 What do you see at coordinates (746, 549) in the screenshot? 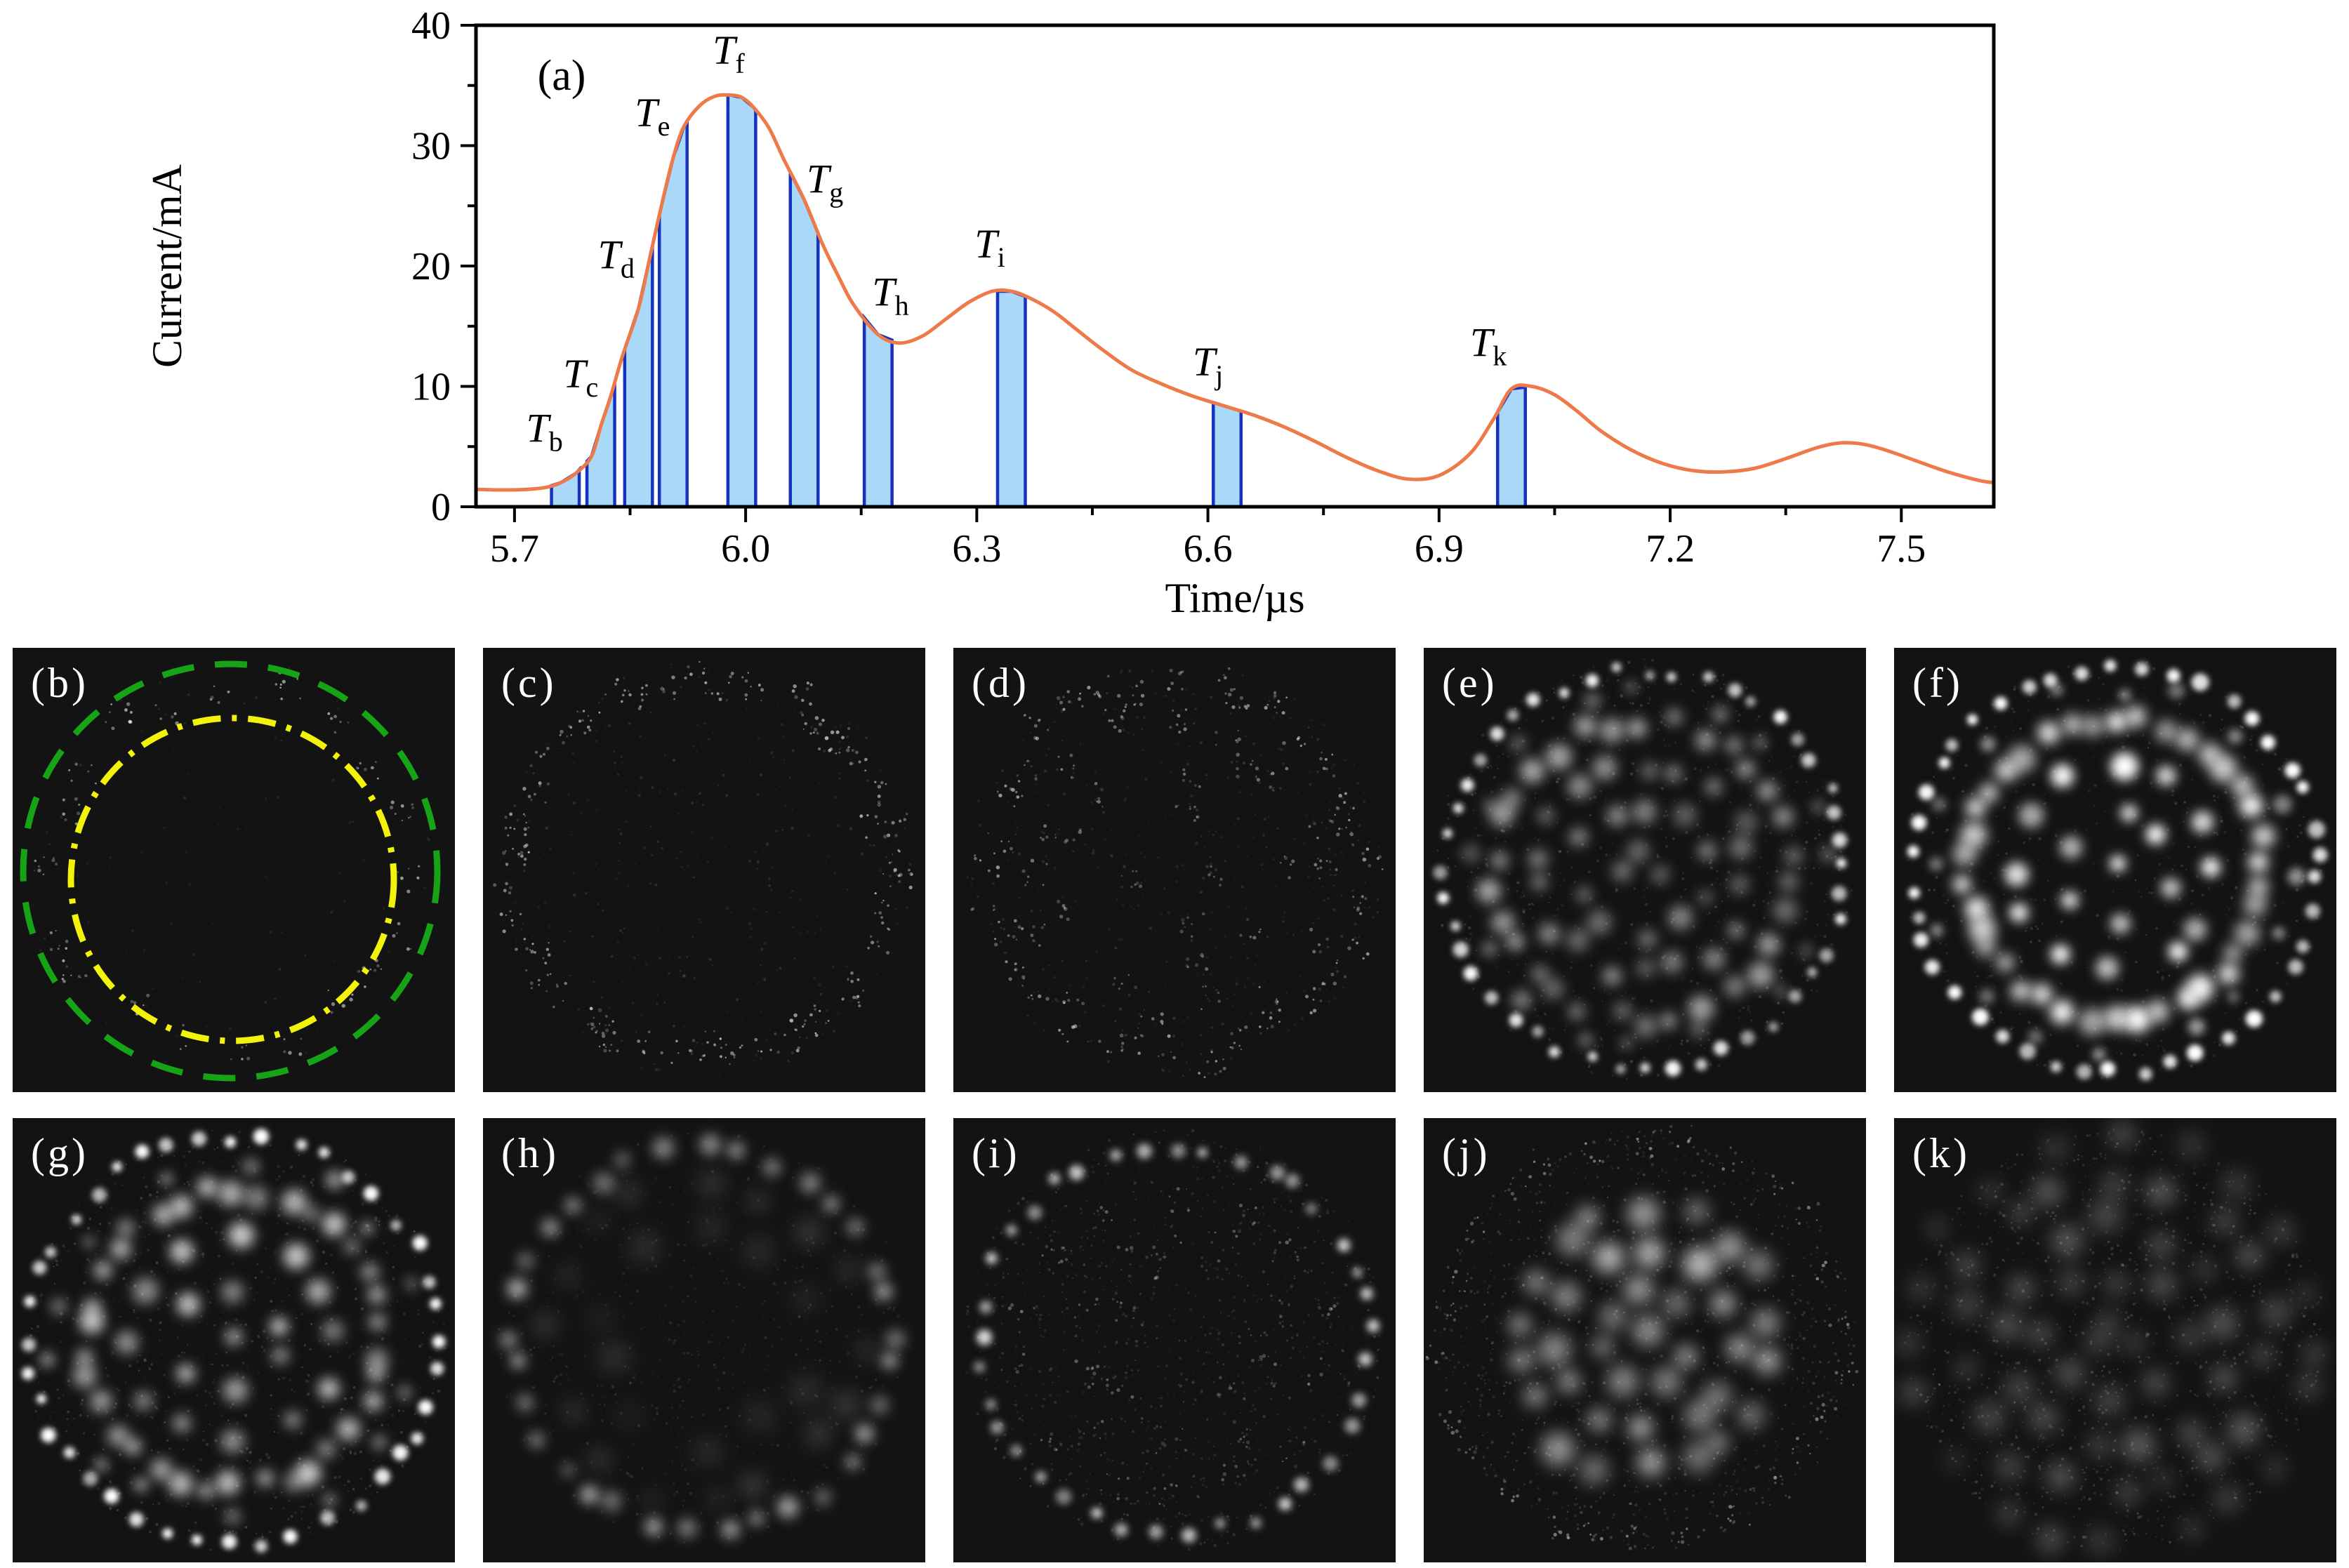
I see `x-tick-label: 6.0` at bounding box center [746, 549].